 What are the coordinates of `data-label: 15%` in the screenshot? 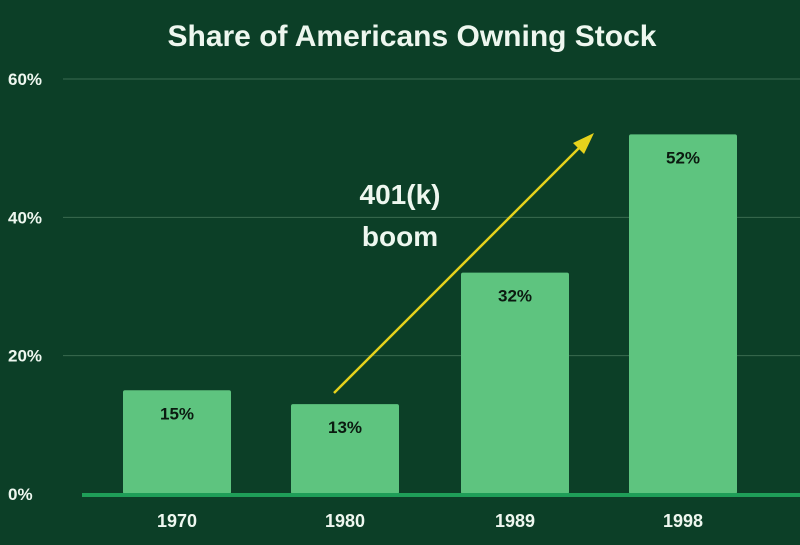 It's located at (177, 413).